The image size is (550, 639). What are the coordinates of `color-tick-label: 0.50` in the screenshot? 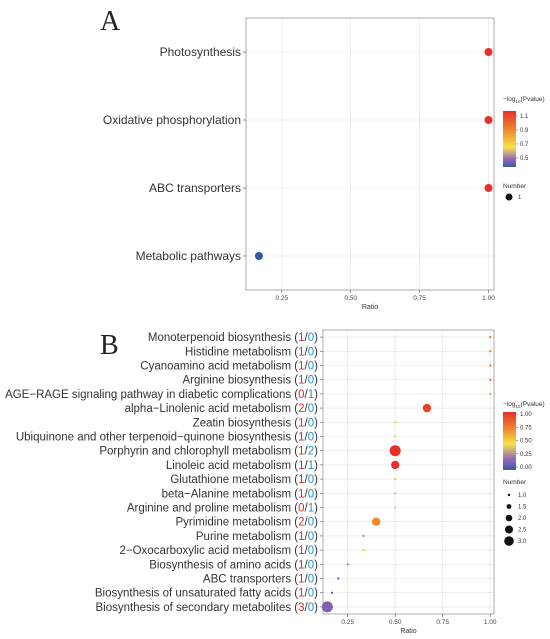 It's located at (526, 442).